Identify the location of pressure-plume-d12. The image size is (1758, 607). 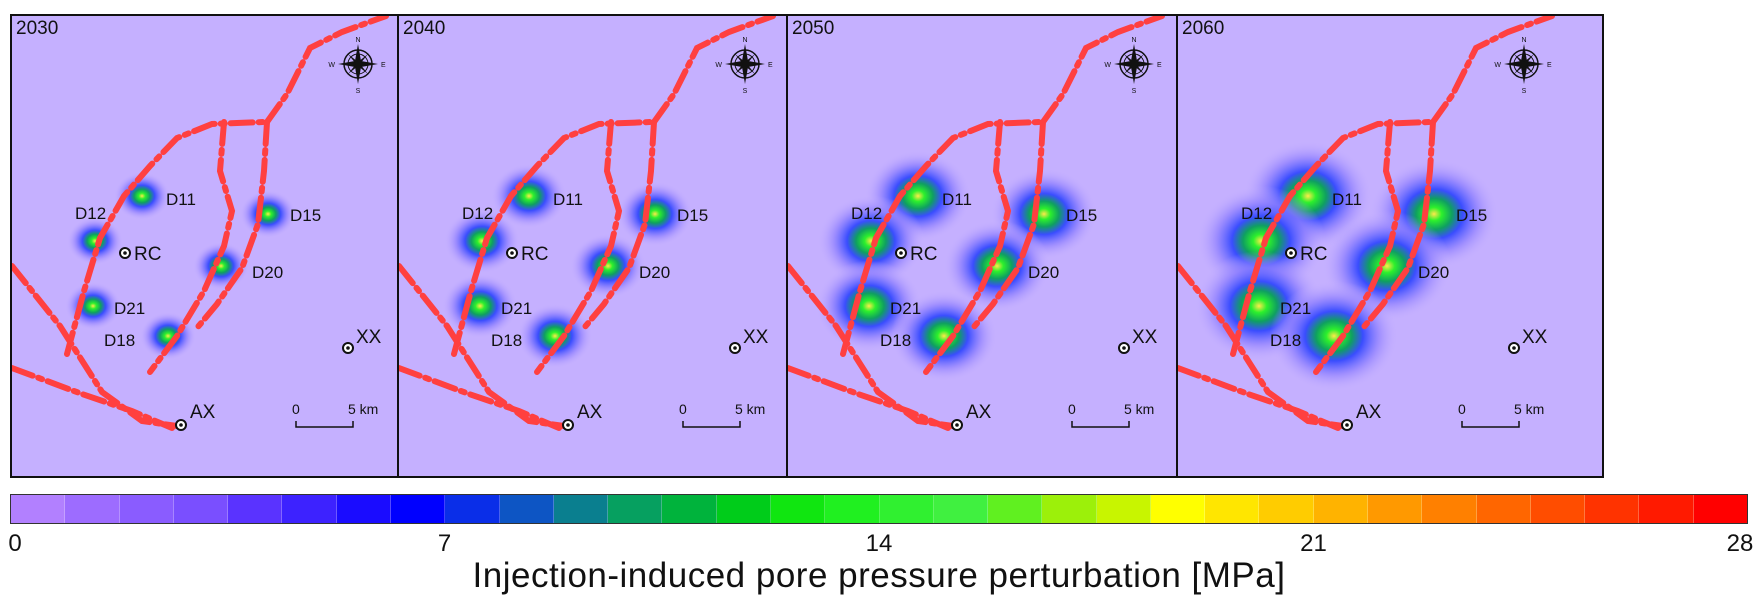
(95, 241).